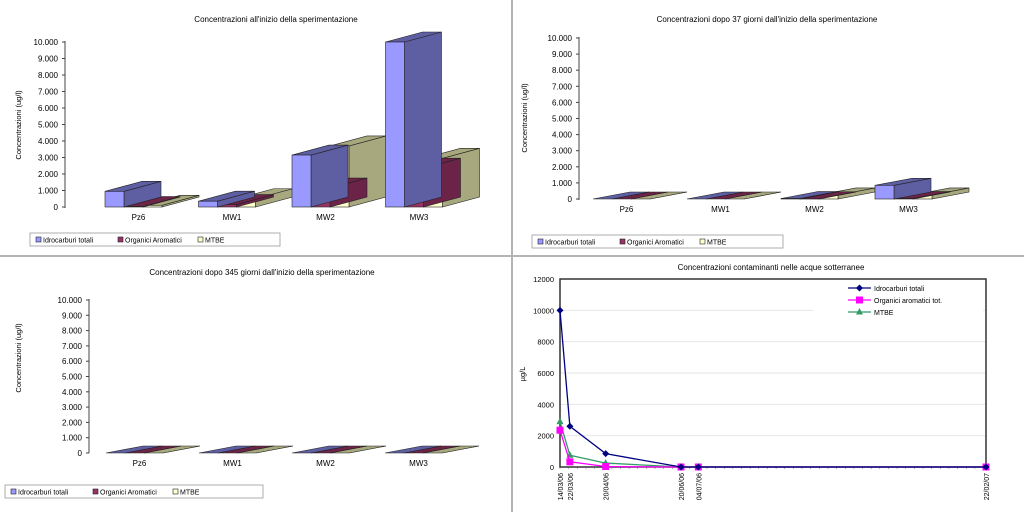  I want to click on marker-triangle, so click(560, 421).